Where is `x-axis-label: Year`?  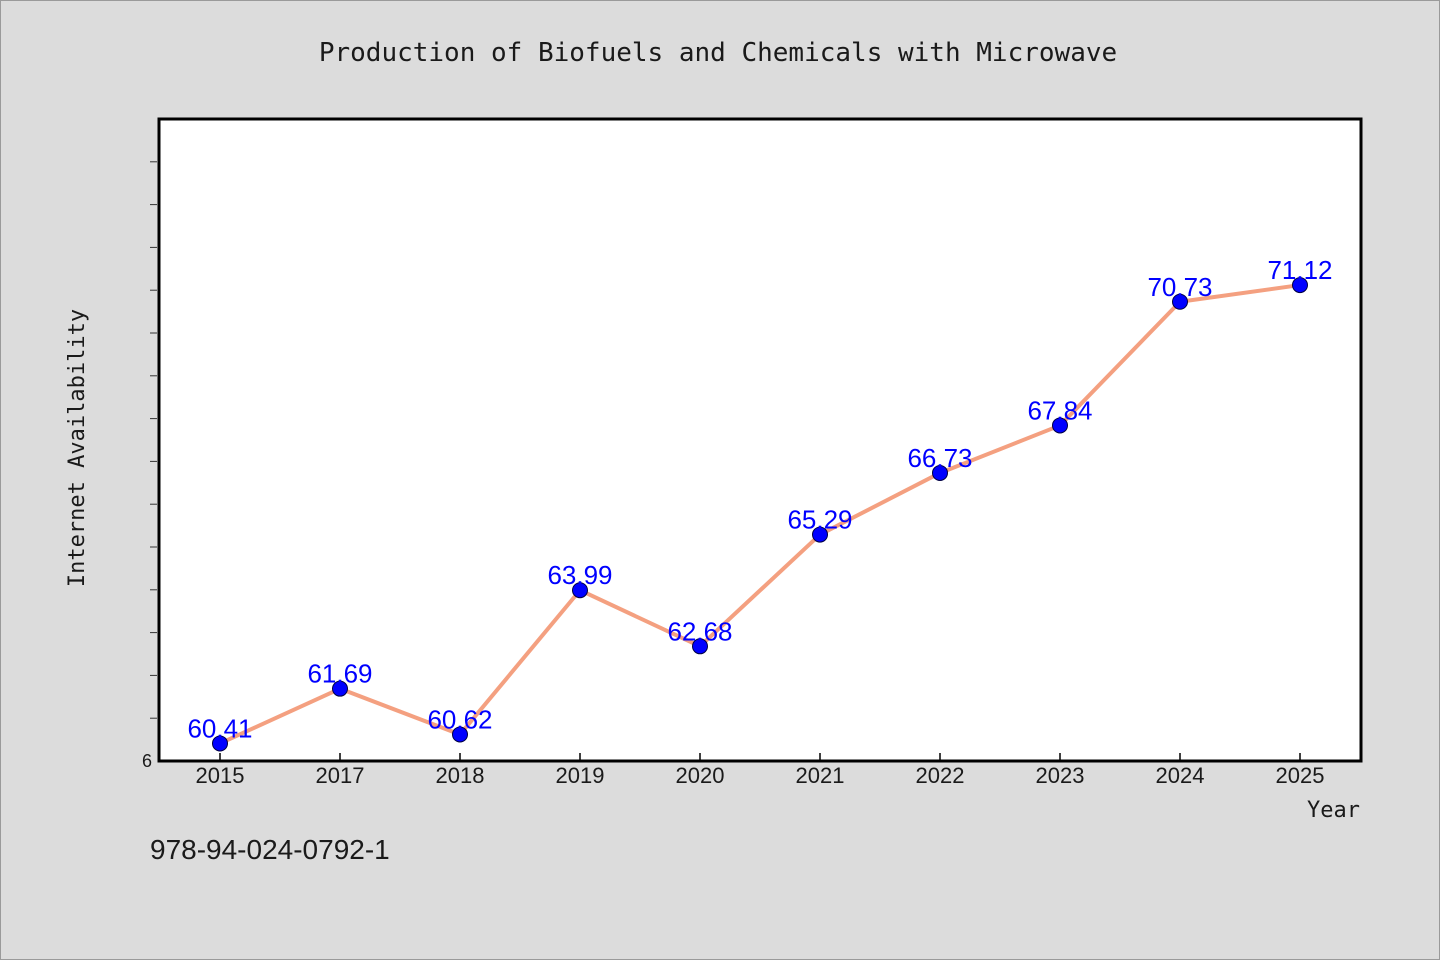
x-axis-label: Year is located at coordinates (1333, 810).